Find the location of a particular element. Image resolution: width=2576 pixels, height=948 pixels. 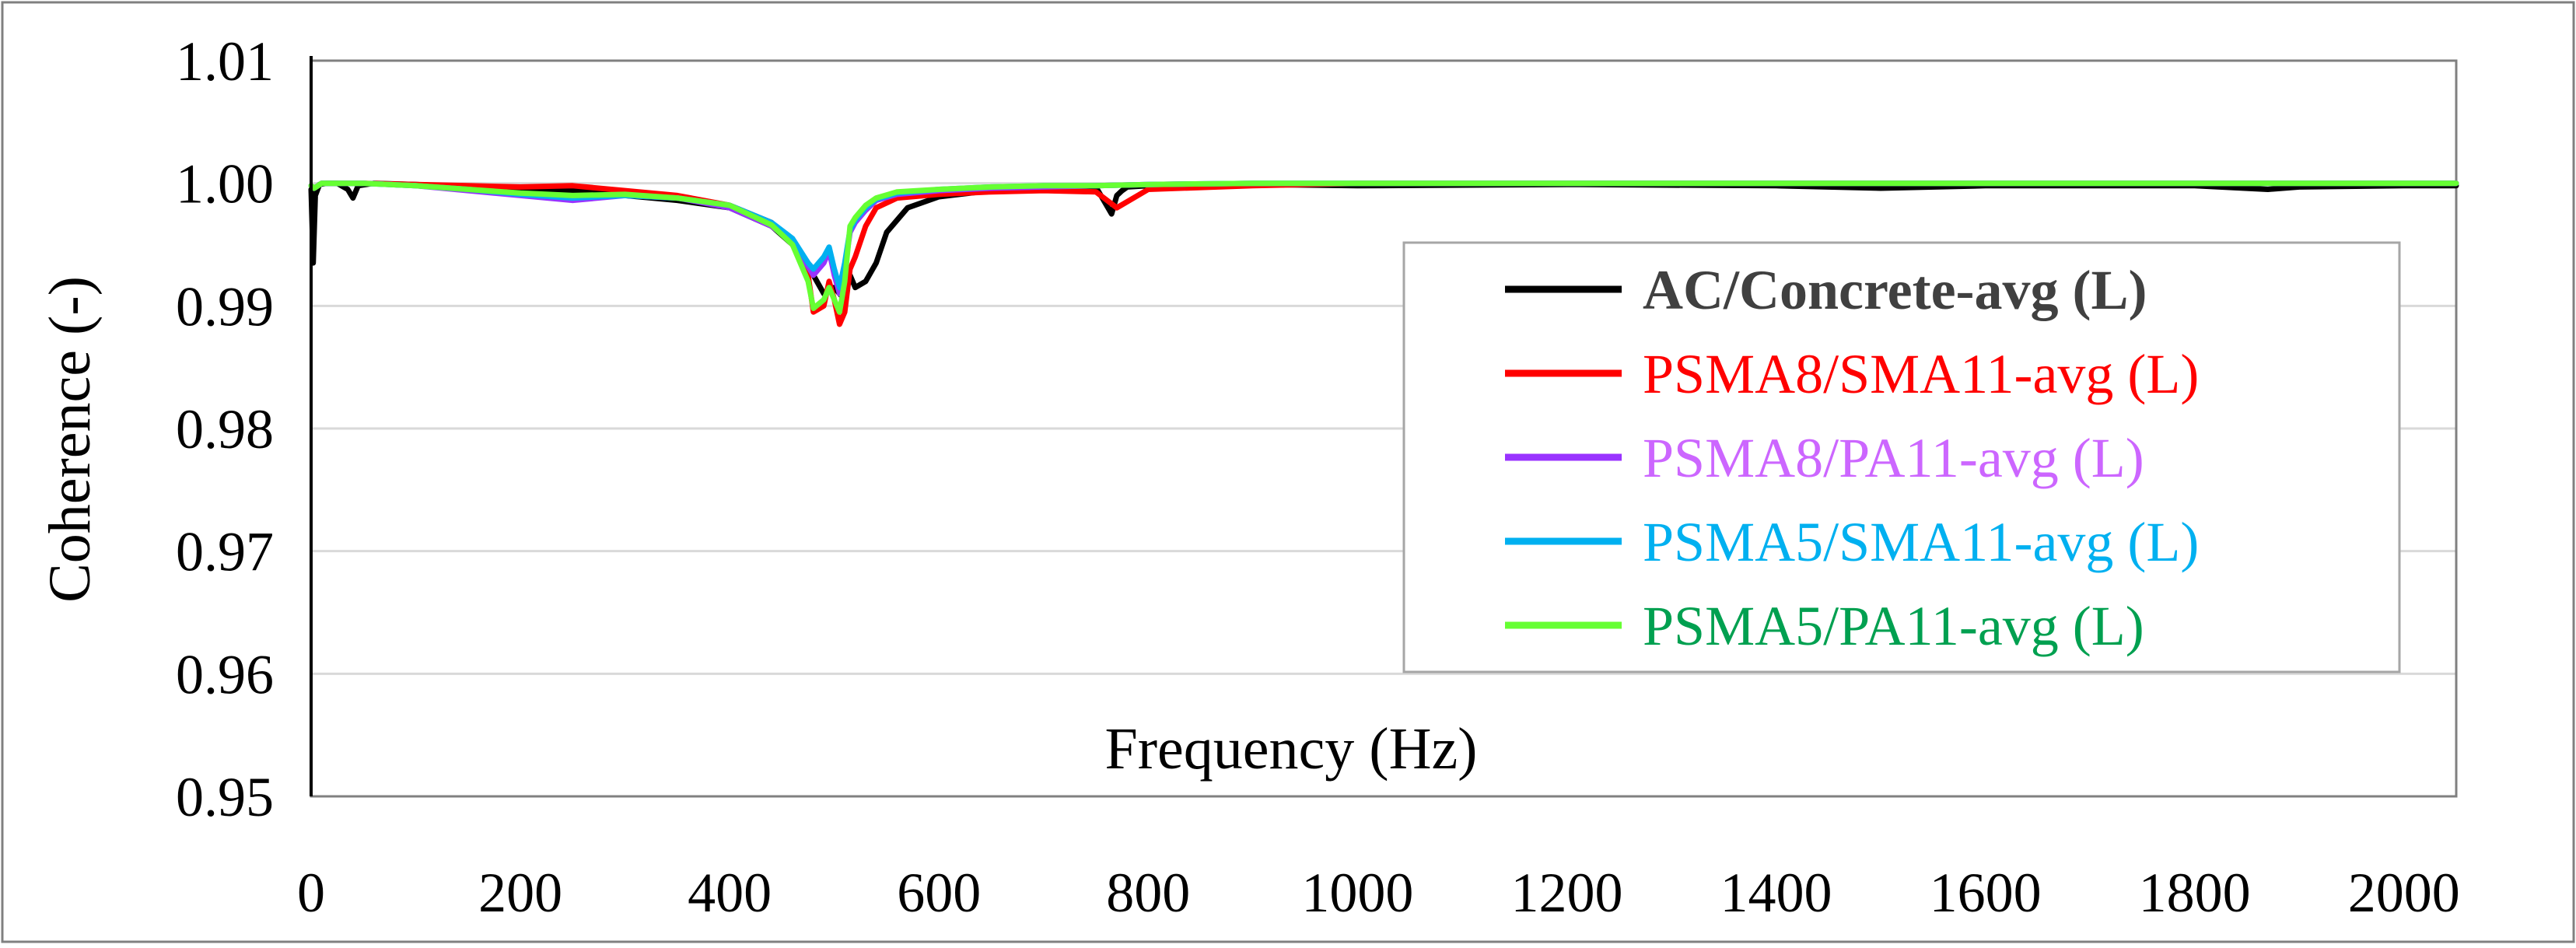

legend-label: PSMA5/PA11-avg (L) is located at coordinates (1893, 626).